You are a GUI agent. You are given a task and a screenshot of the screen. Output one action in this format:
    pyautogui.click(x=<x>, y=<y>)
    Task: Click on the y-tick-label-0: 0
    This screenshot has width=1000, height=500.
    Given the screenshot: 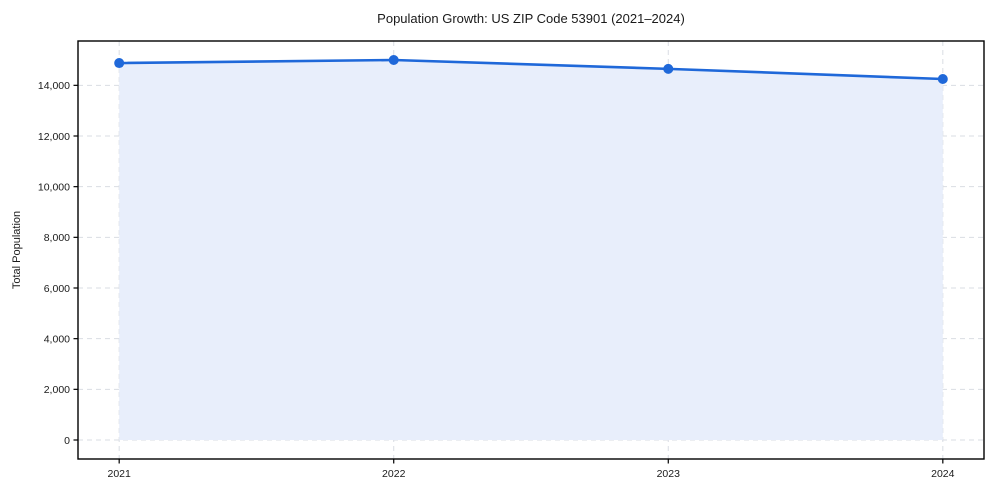 What is the action you would take?
    pyautogui.click(x=67, y=441)
    